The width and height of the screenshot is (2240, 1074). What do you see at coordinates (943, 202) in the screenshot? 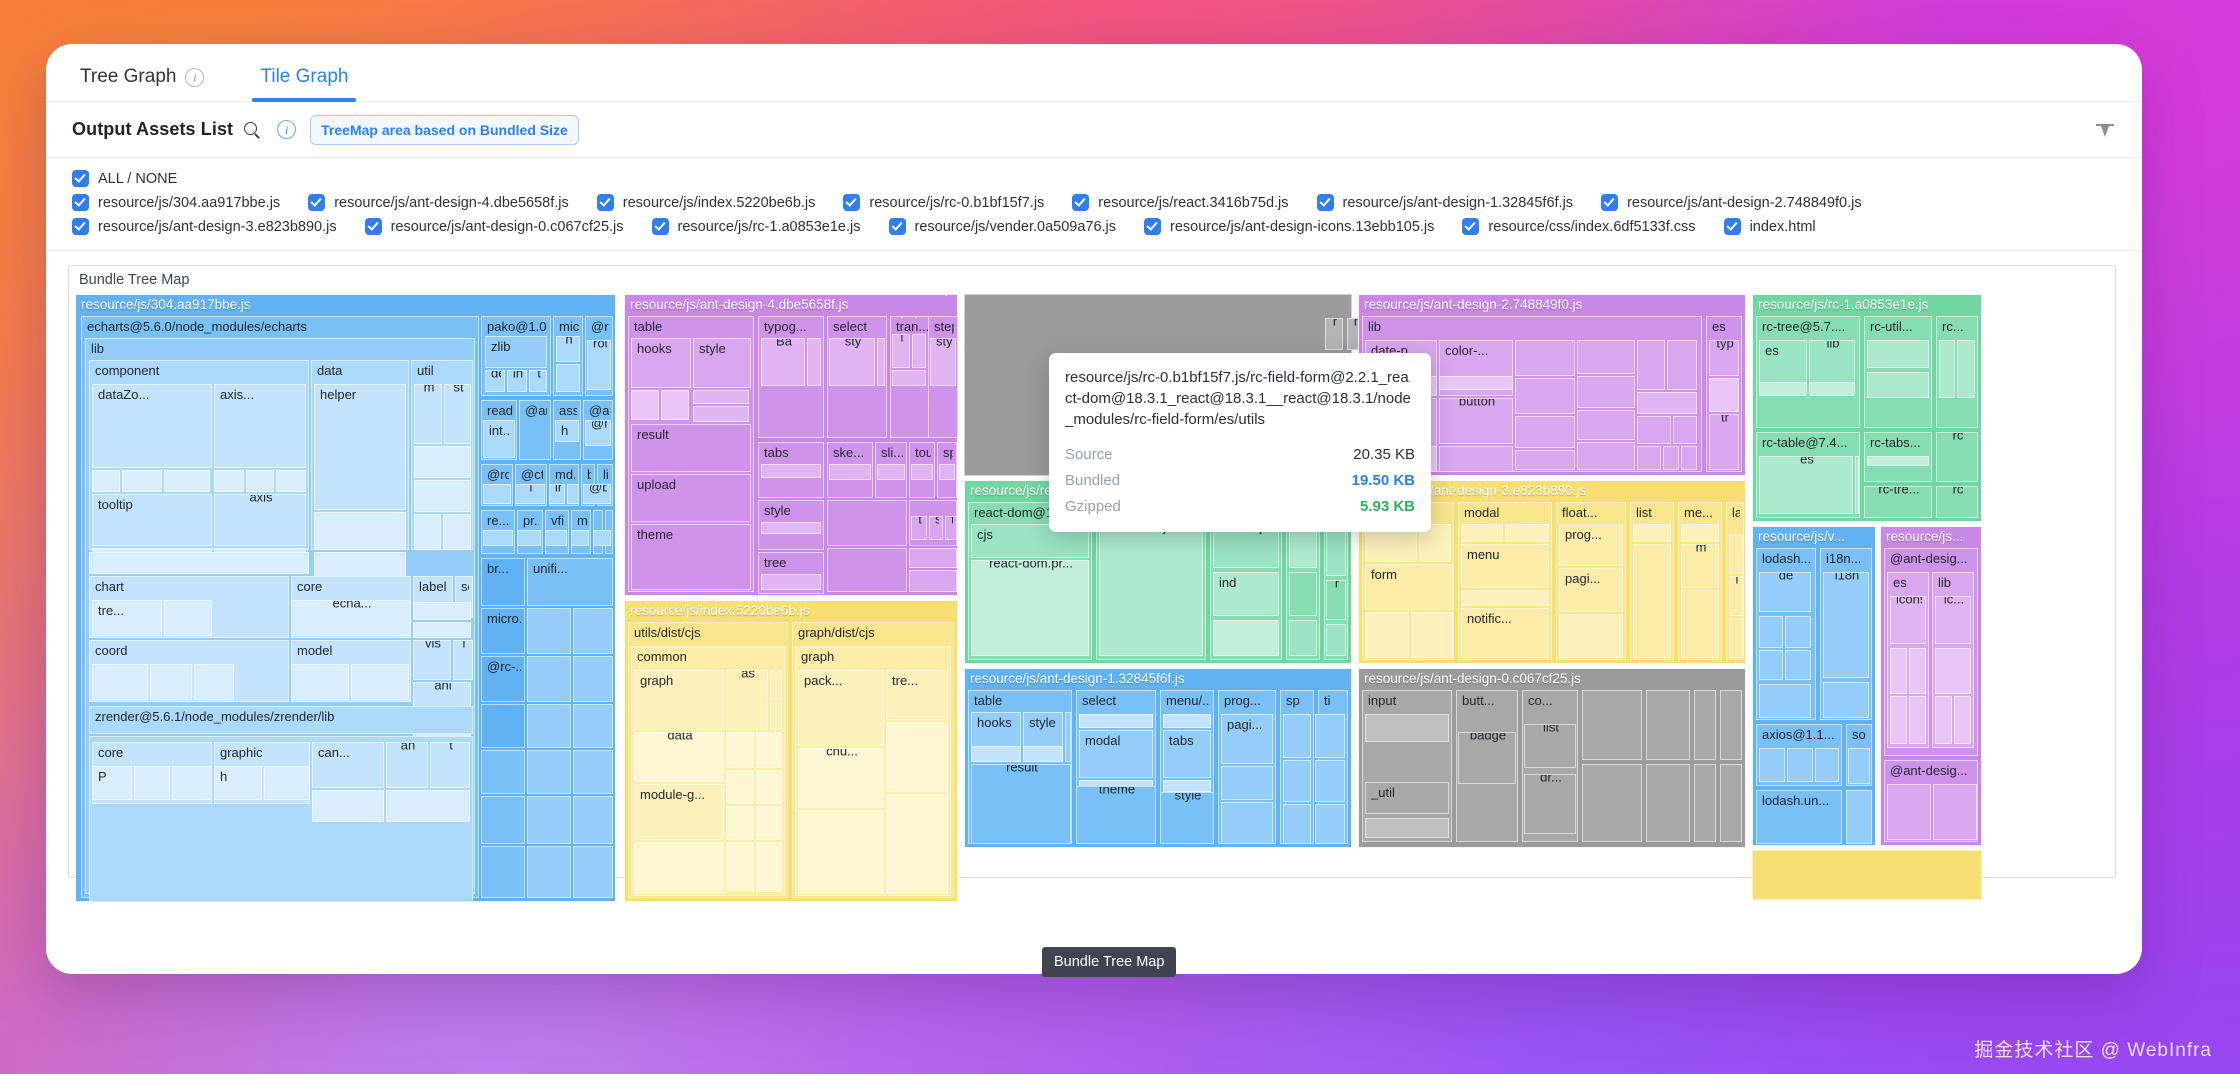
I see `checkbox-asset: resource/js/rc-0.b1bf15f7.js` at bounding box center [943, 202].